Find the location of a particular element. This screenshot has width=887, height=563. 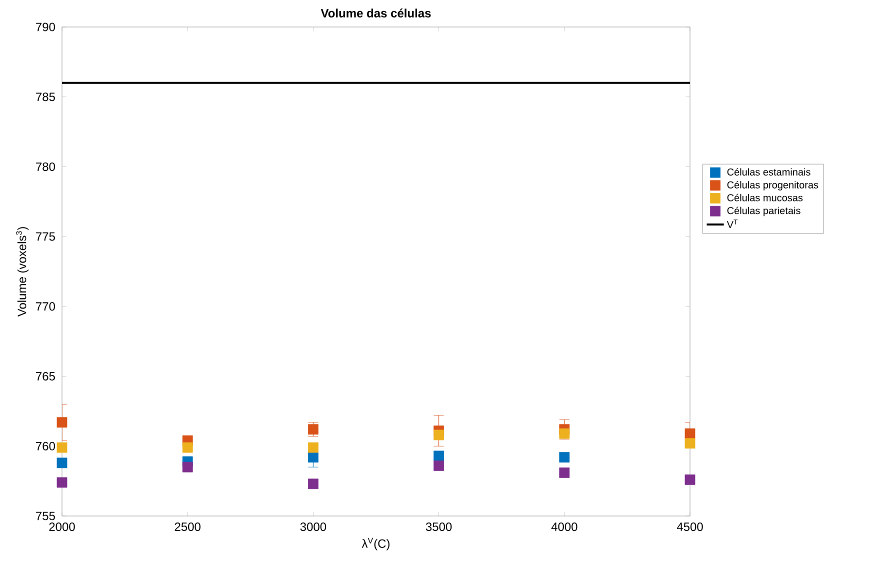

y-tick-label: 770 is located at coordinates (45, 306).